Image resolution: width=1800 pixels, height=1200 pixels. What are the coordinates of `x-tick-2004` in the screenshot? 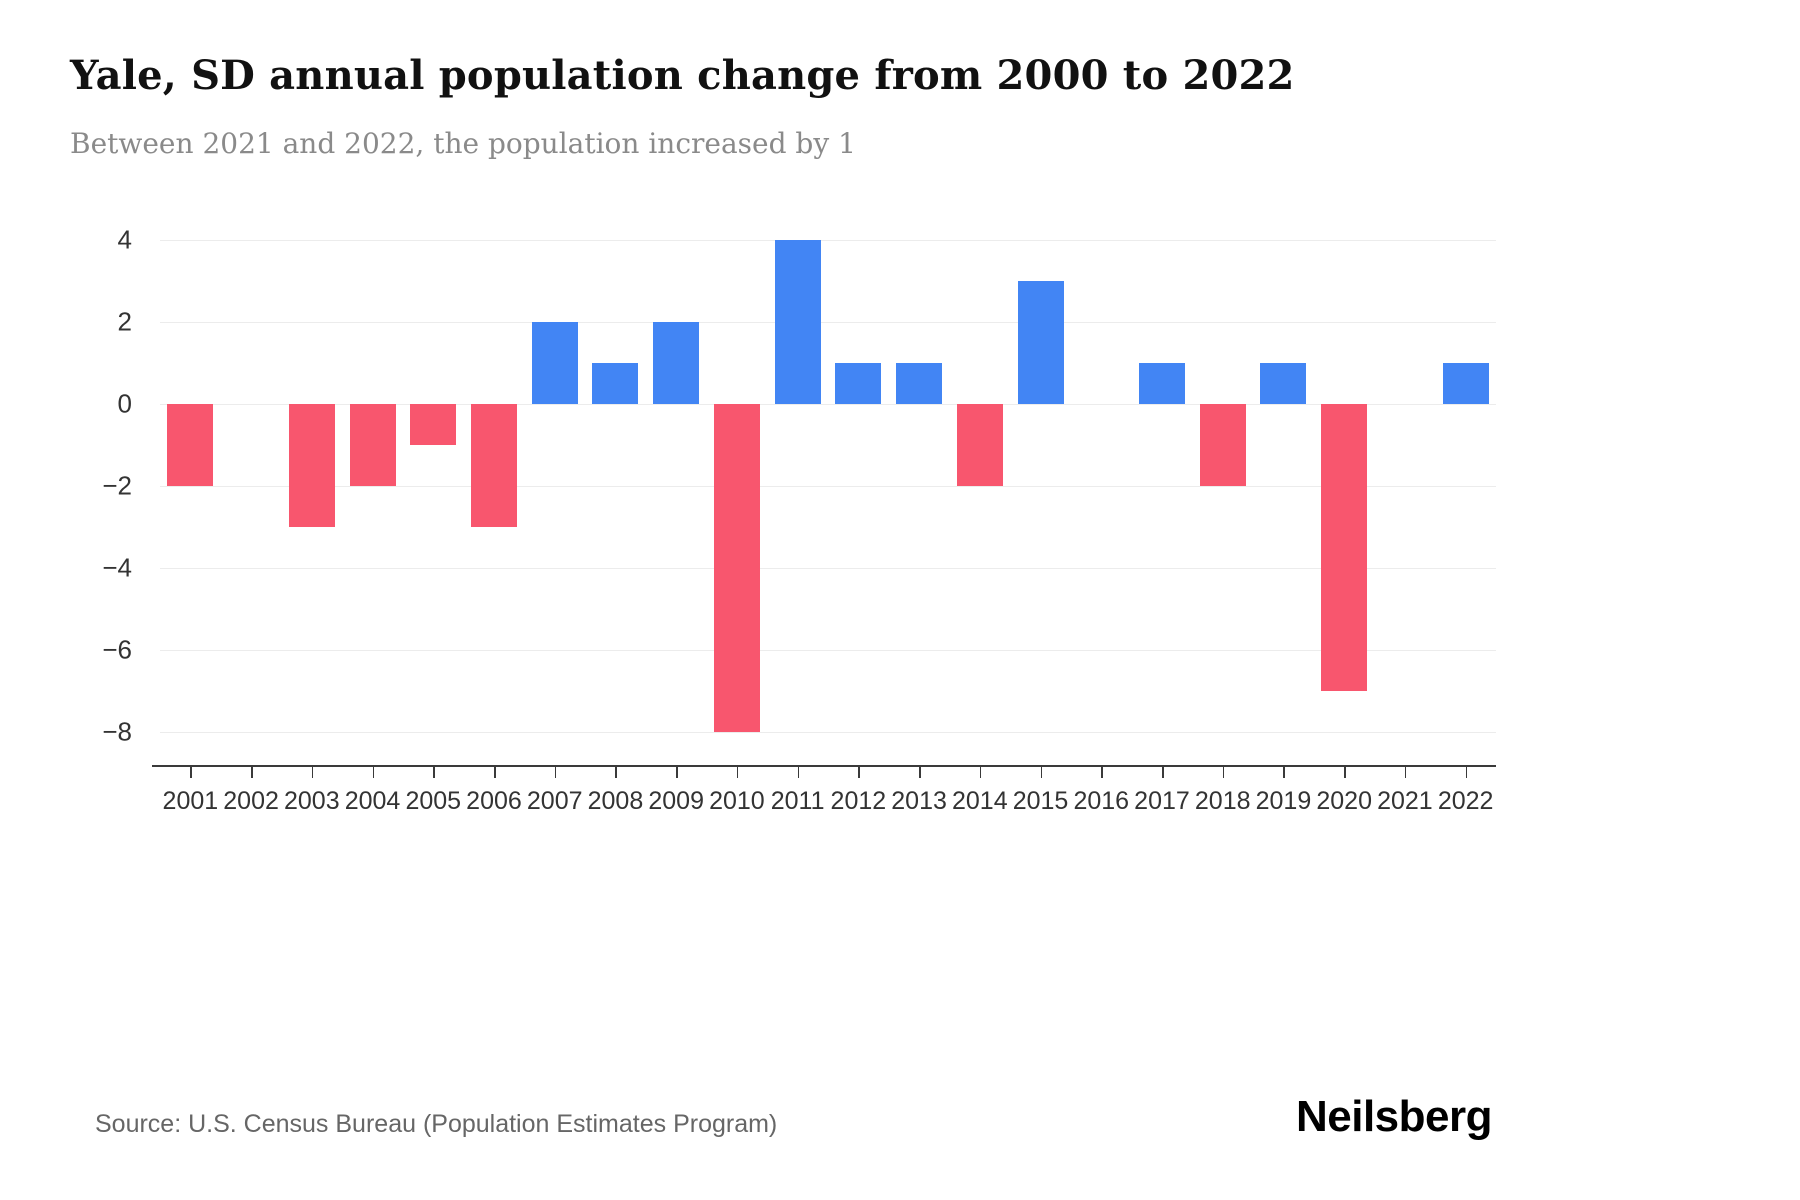 It's located at (373, 771).